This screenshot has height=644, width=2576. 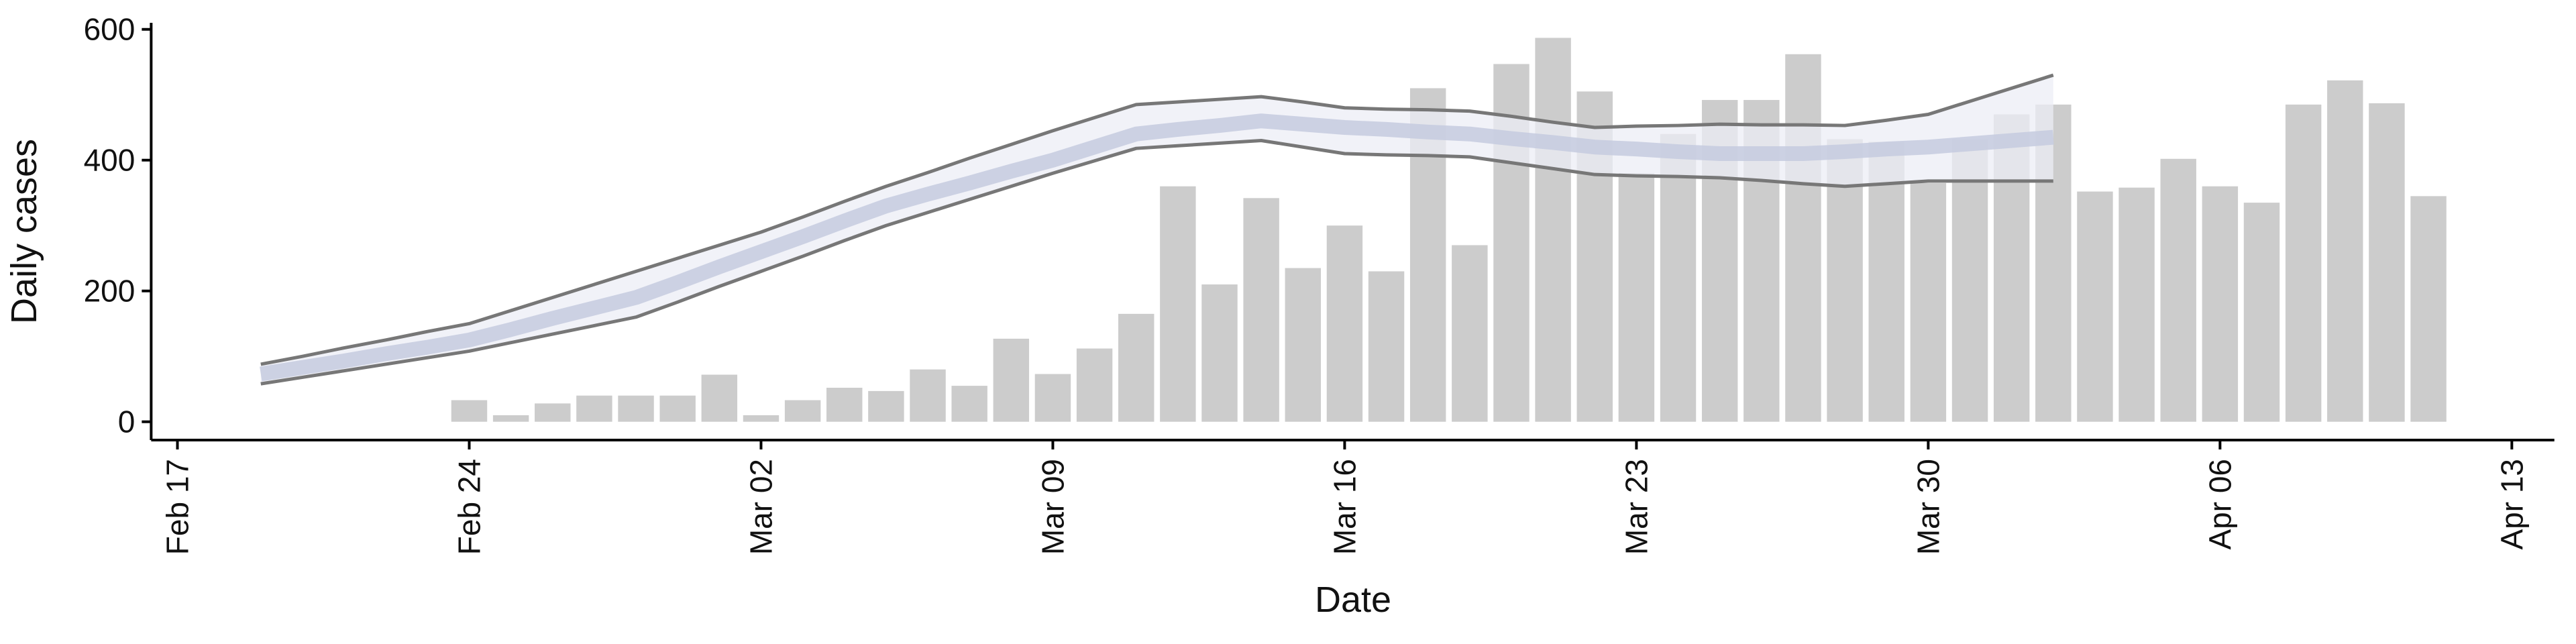 What do you see at coordinates (1928, 507) in the screenshot?
I see `x-tick-label: Mar 30` at bounding box center [1928, 507].